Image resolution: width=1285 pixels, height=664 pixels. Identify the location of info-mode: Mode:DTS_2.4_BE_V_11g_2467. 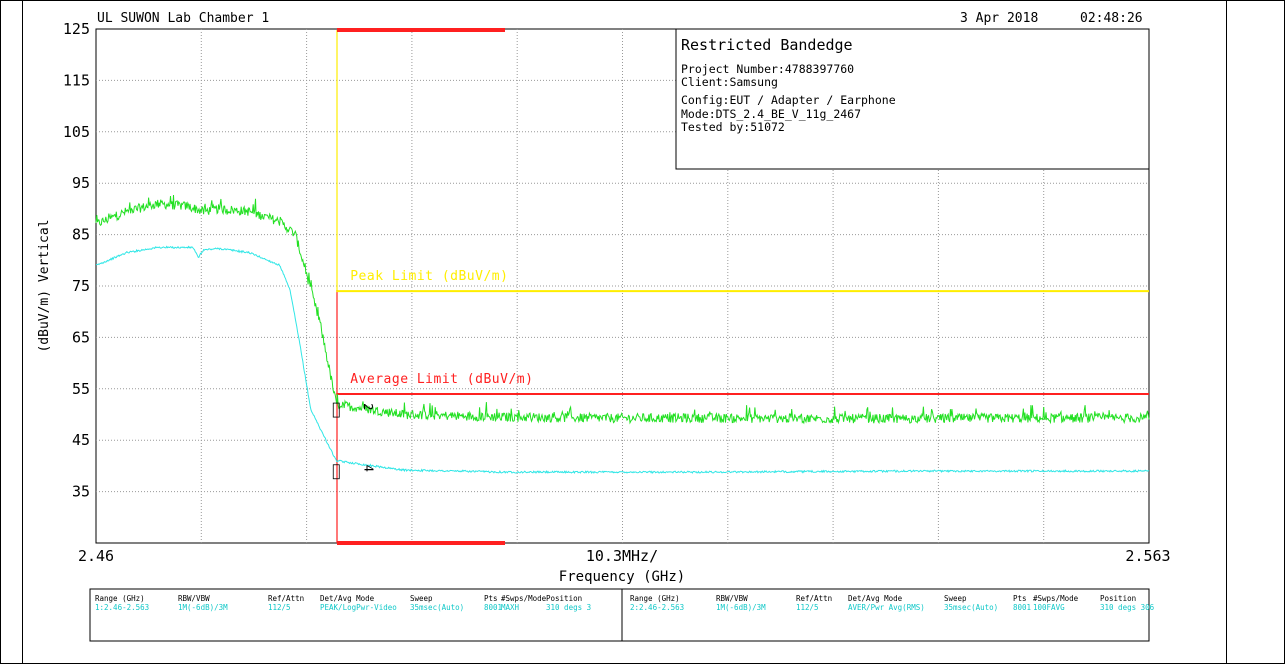
(771, 114).